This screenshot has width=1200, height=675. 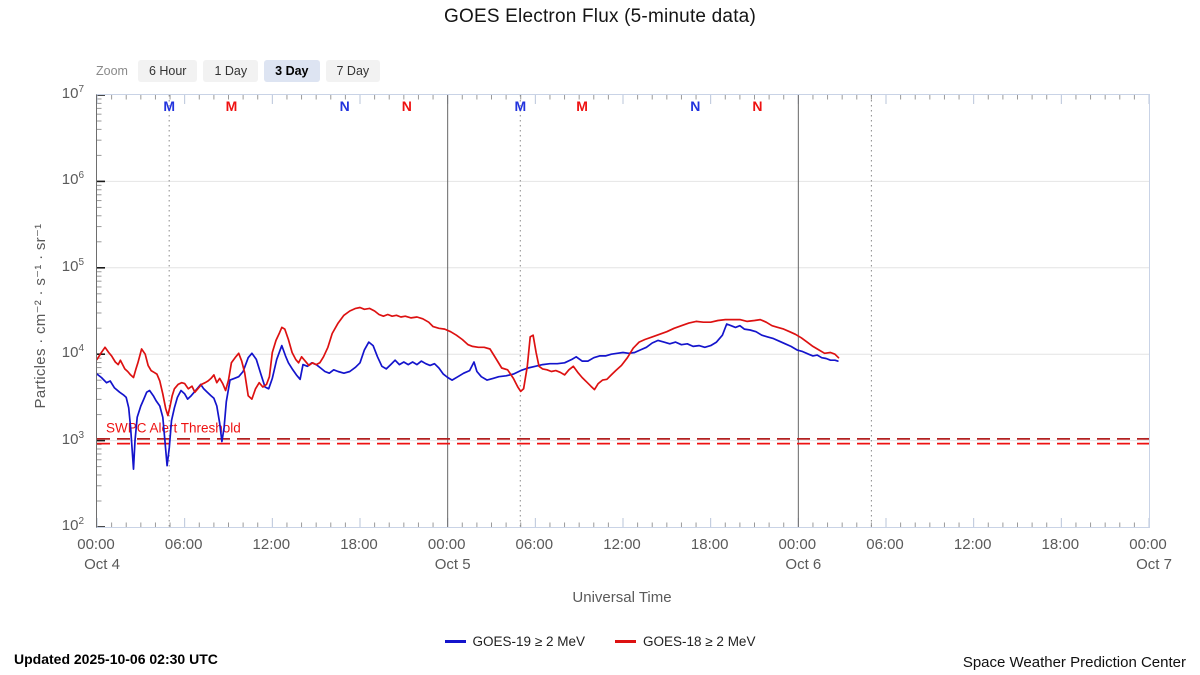 I want to click on x-date-label: Oct 4, so click(x=102, y=564).